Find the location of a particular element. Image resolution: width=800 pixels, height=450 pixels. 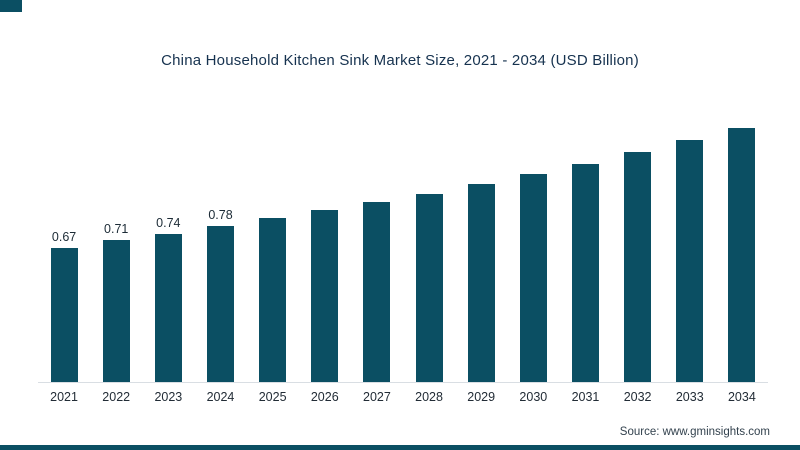

x-axis-tick-label: 2033 is located at coordinates (689, 397).